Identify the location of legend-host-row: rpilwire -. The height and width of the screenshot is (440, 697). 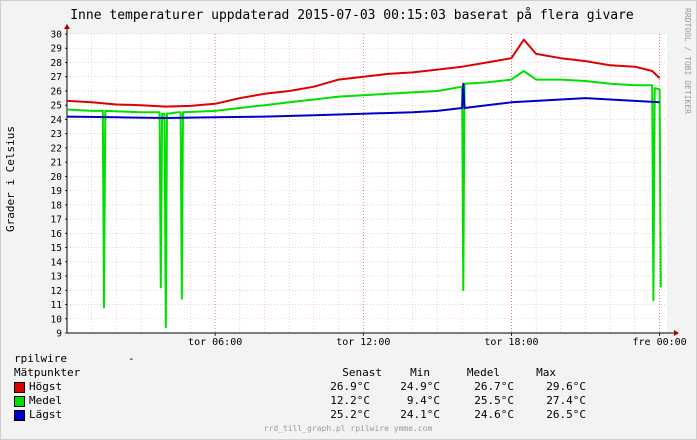
(314, 359).